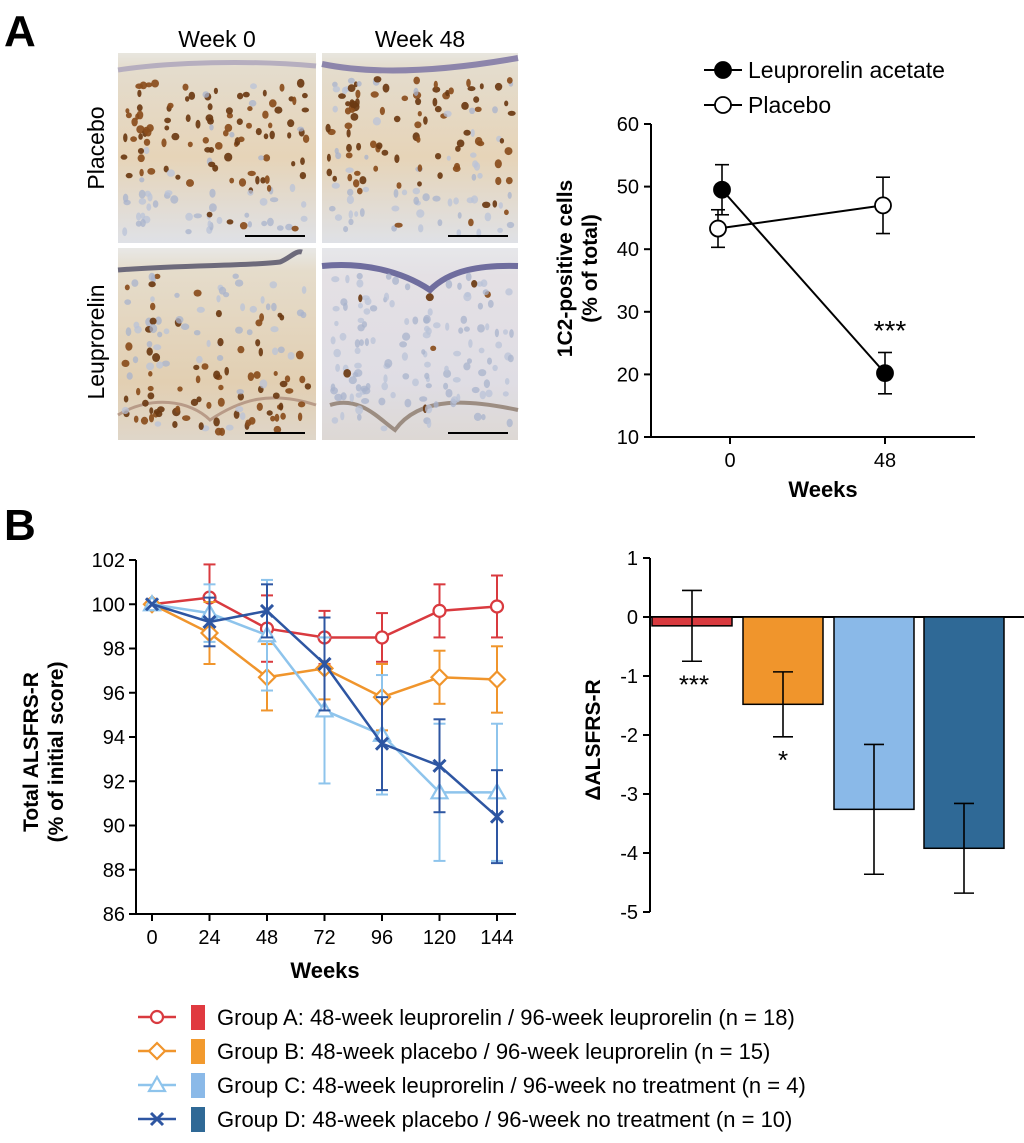 This screenshot has height=1143, width=1024. Describe the element at coordinates (198, 1017) in the screenshot. I see `legend-swatch` at that location.